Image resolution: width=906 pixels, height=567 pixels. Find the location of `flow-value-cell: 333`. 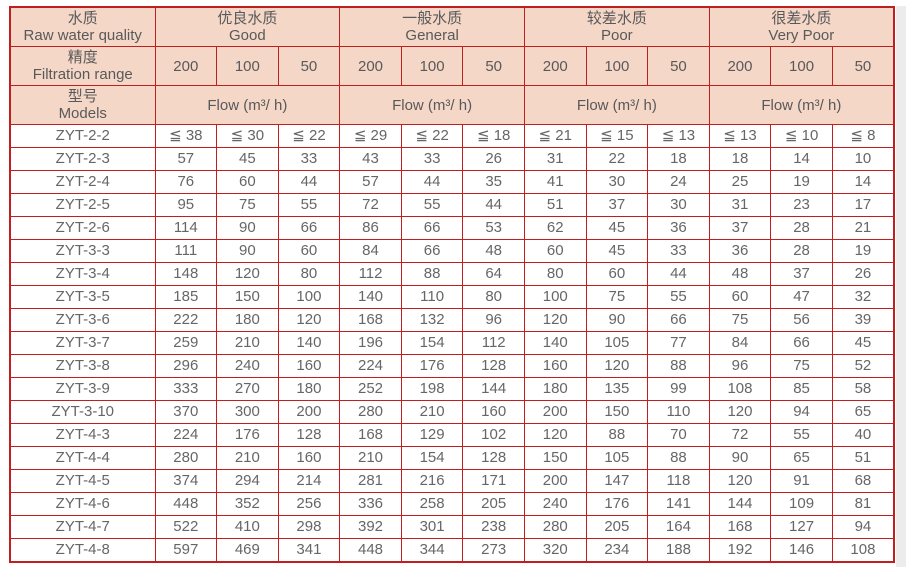

flow-value-cell: 333 is located at coordinates (186, 389).